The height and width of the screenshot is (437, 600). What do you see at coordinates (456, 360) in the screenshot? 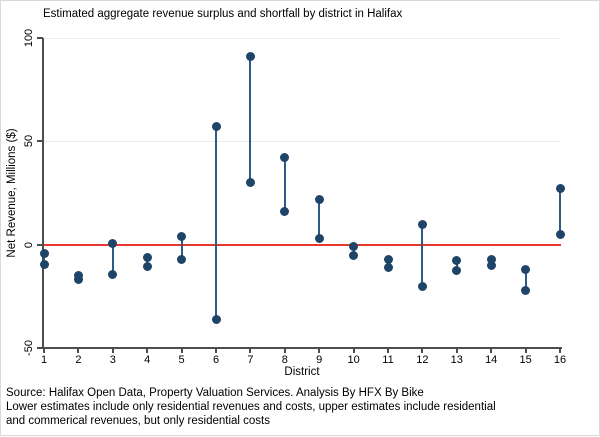
I see `x-tick-label: 13` at bounding box center [456, 360].